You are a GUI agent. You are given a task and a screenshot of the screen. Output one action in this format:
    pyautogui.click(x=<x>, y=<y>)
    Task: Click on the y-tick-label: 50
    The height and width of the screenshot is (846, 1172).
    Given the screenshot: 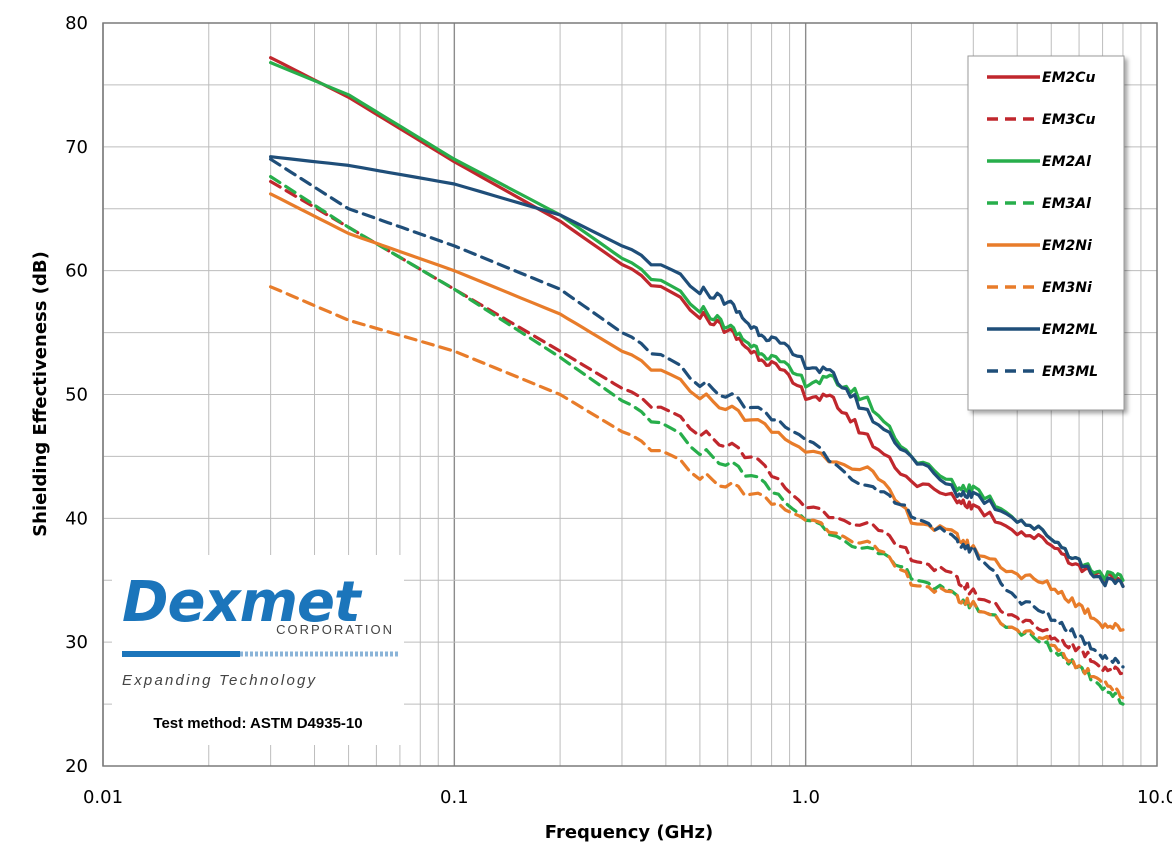 What is the action you would take?
    pyautogui.click(x=76, y=395)
    